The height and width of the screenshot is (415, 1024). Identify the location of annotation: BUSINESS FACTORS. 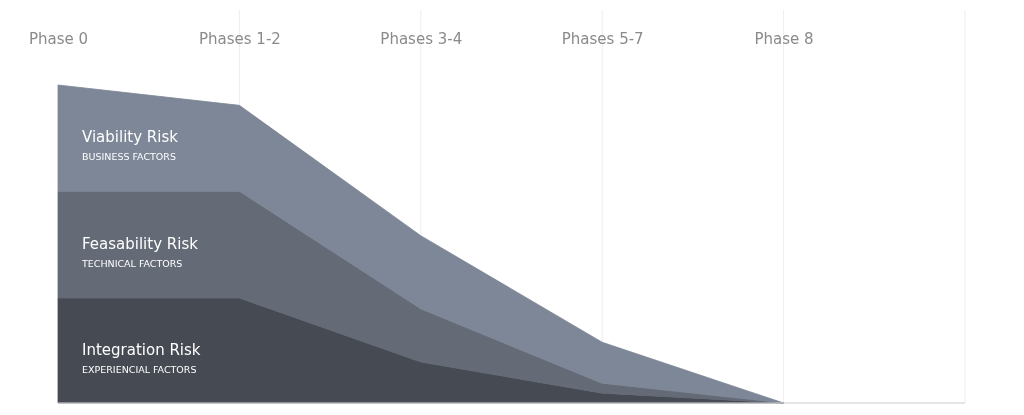
(129, 157).